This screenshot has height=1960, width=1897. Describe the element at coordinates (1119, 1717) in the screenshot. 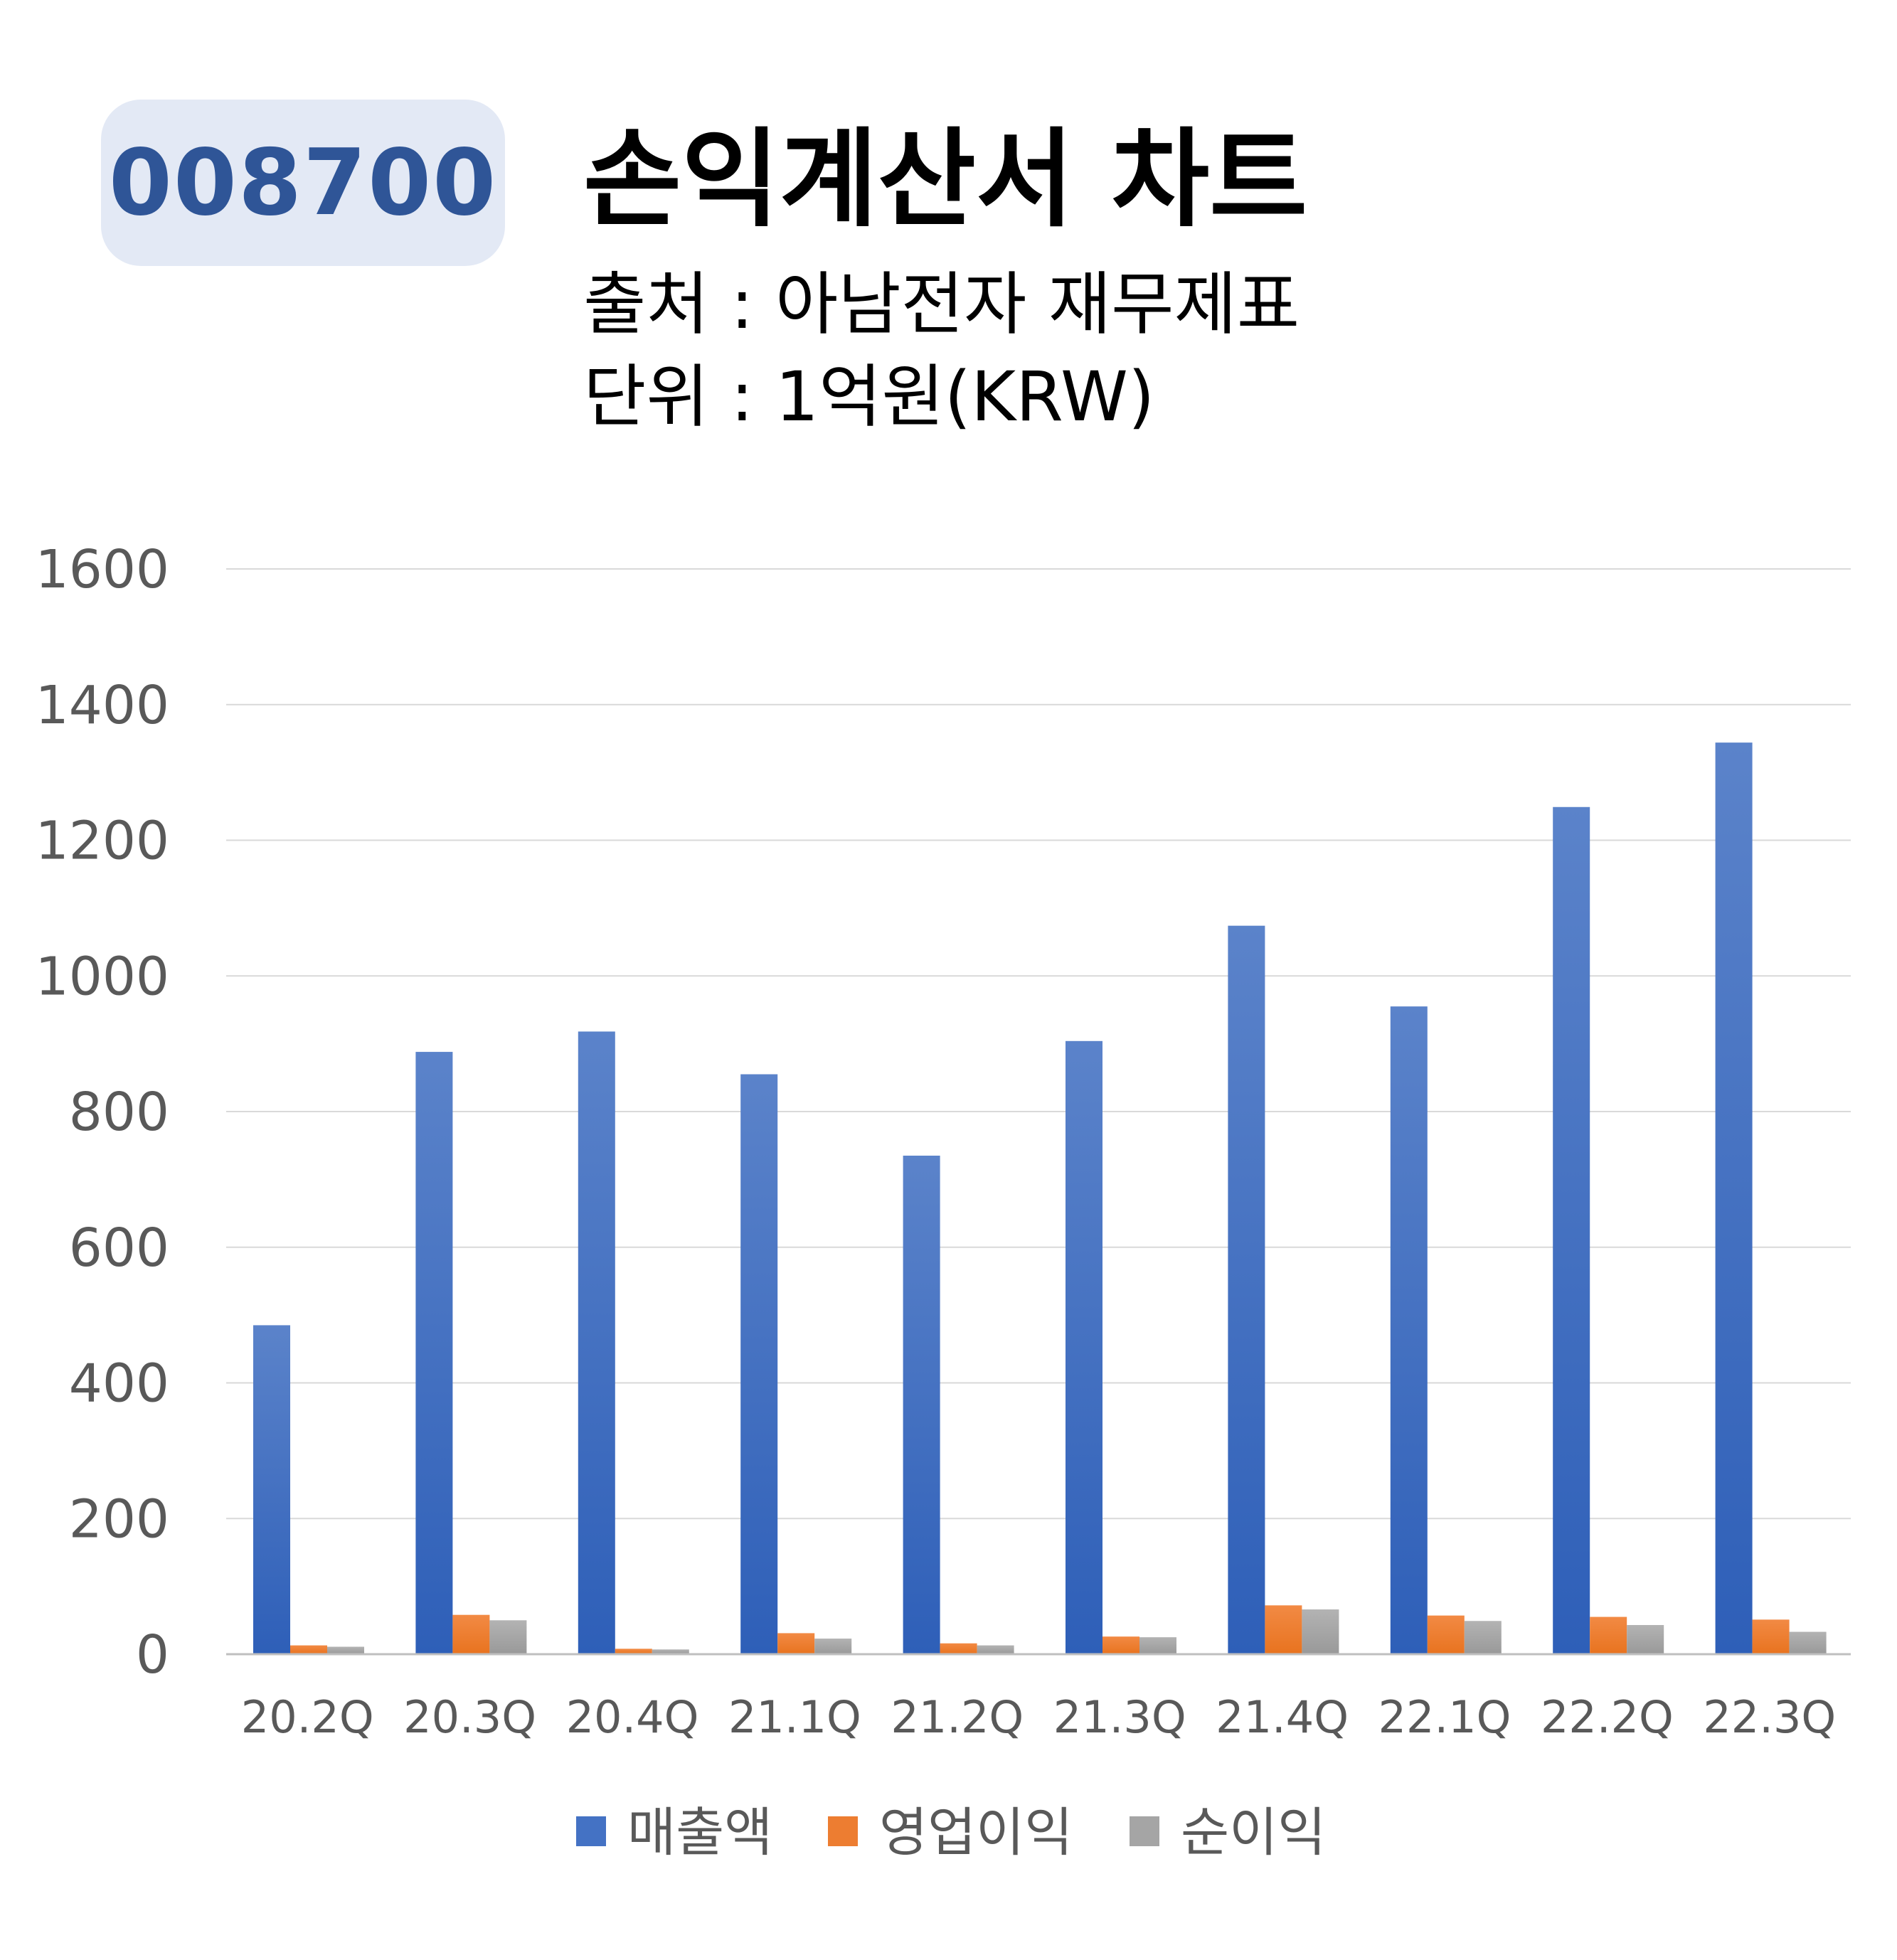

I see `x-tick-label: 21.3Q` at that location.